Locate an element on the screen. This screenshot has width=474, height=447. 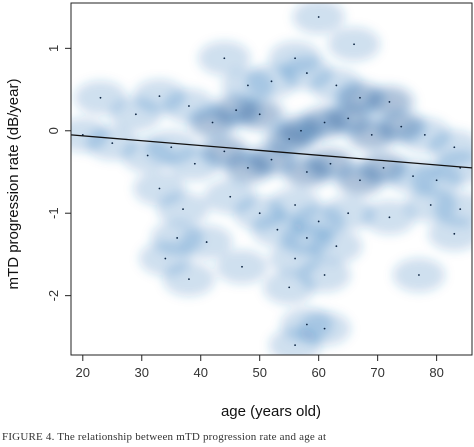
regression-line is located at coordinates (271, 151).